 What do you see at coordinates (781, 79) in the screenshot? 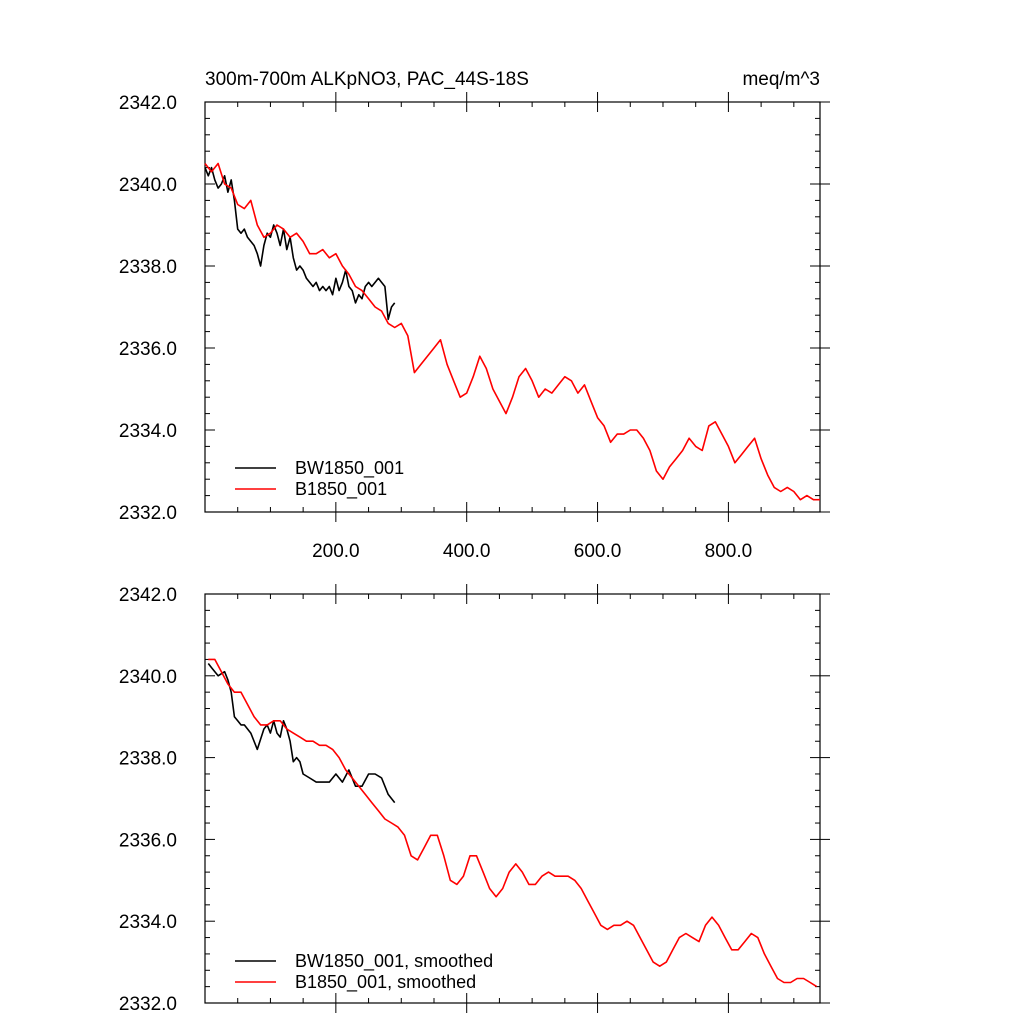
I see `chart-units: meq/m^3` at bounding box center [781, 79].